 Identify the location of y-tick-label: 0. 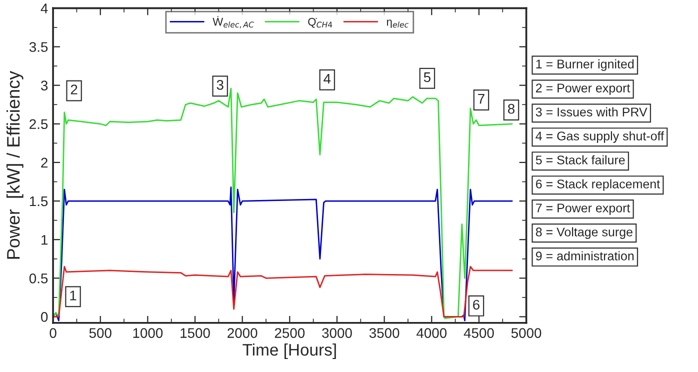
(44, 317).